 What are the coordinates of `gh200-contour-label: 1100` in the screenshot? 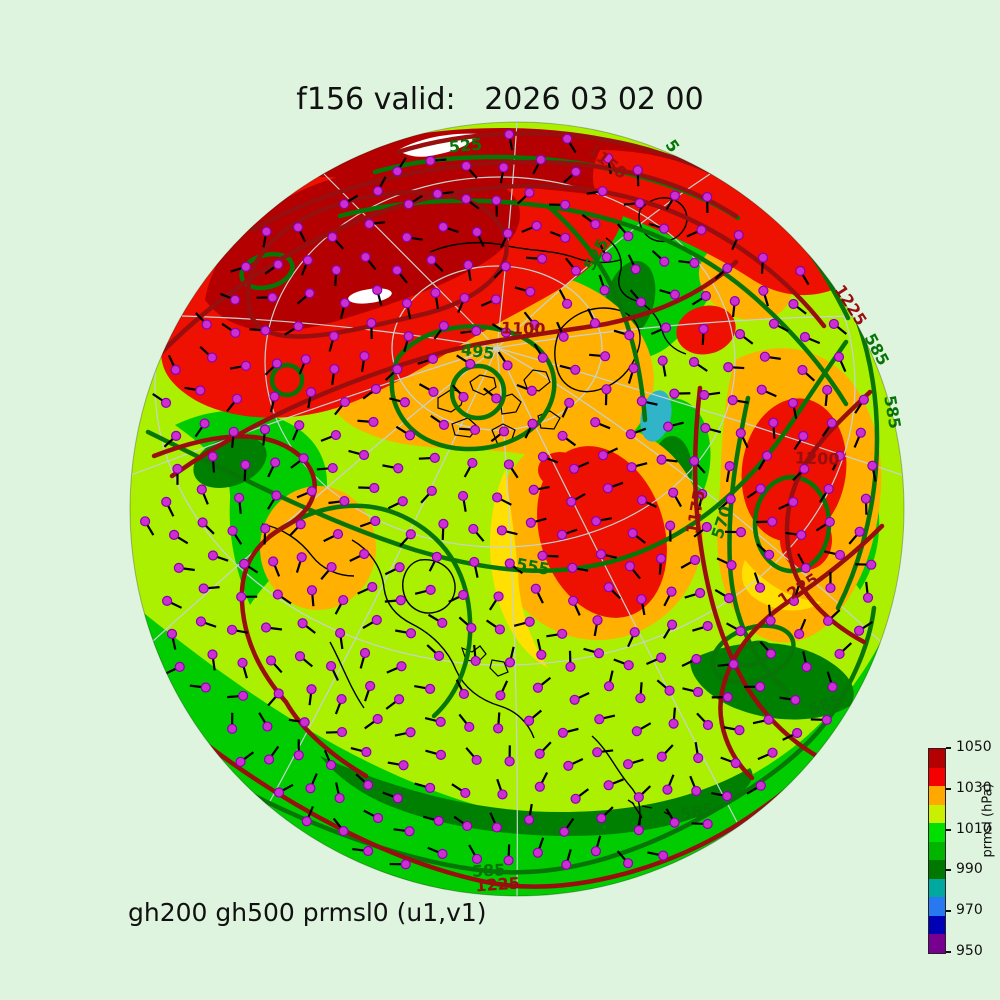 It's located at (523, 328).